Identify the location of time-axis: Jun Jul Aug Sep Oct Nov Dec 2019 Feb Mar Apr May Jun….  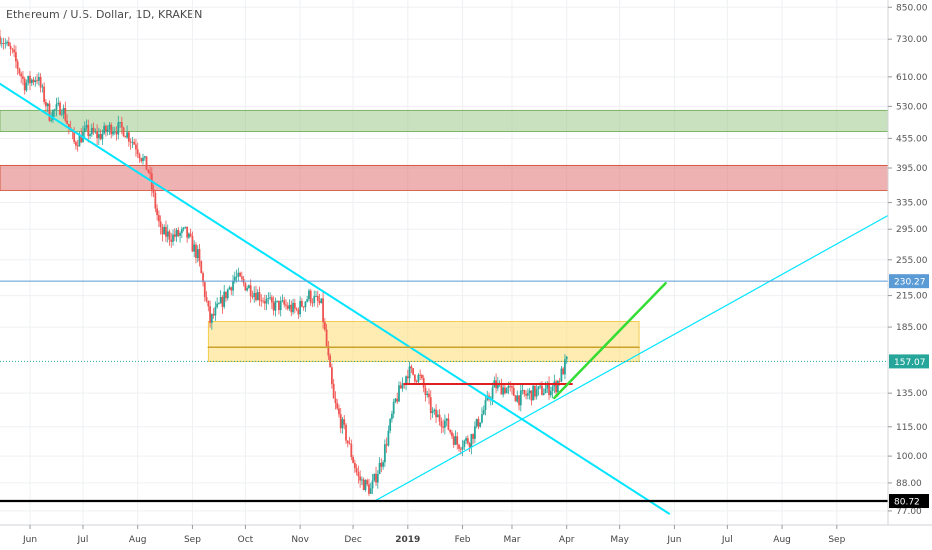
(466, 534).